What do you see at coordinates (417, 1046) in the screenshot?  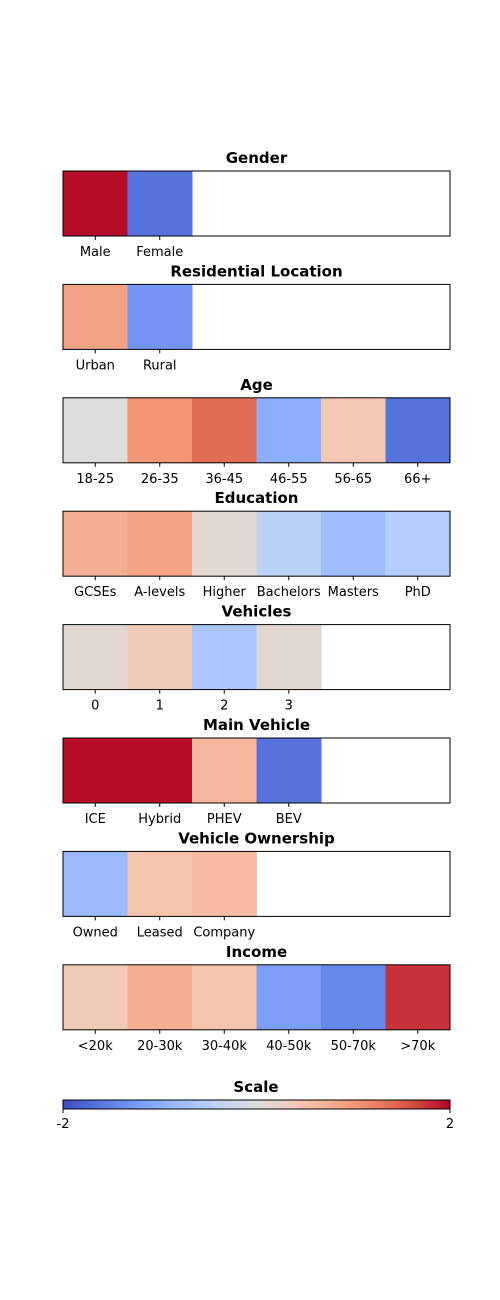 I see `x-tick-label: >70k` at bounding box center [417, 1046].